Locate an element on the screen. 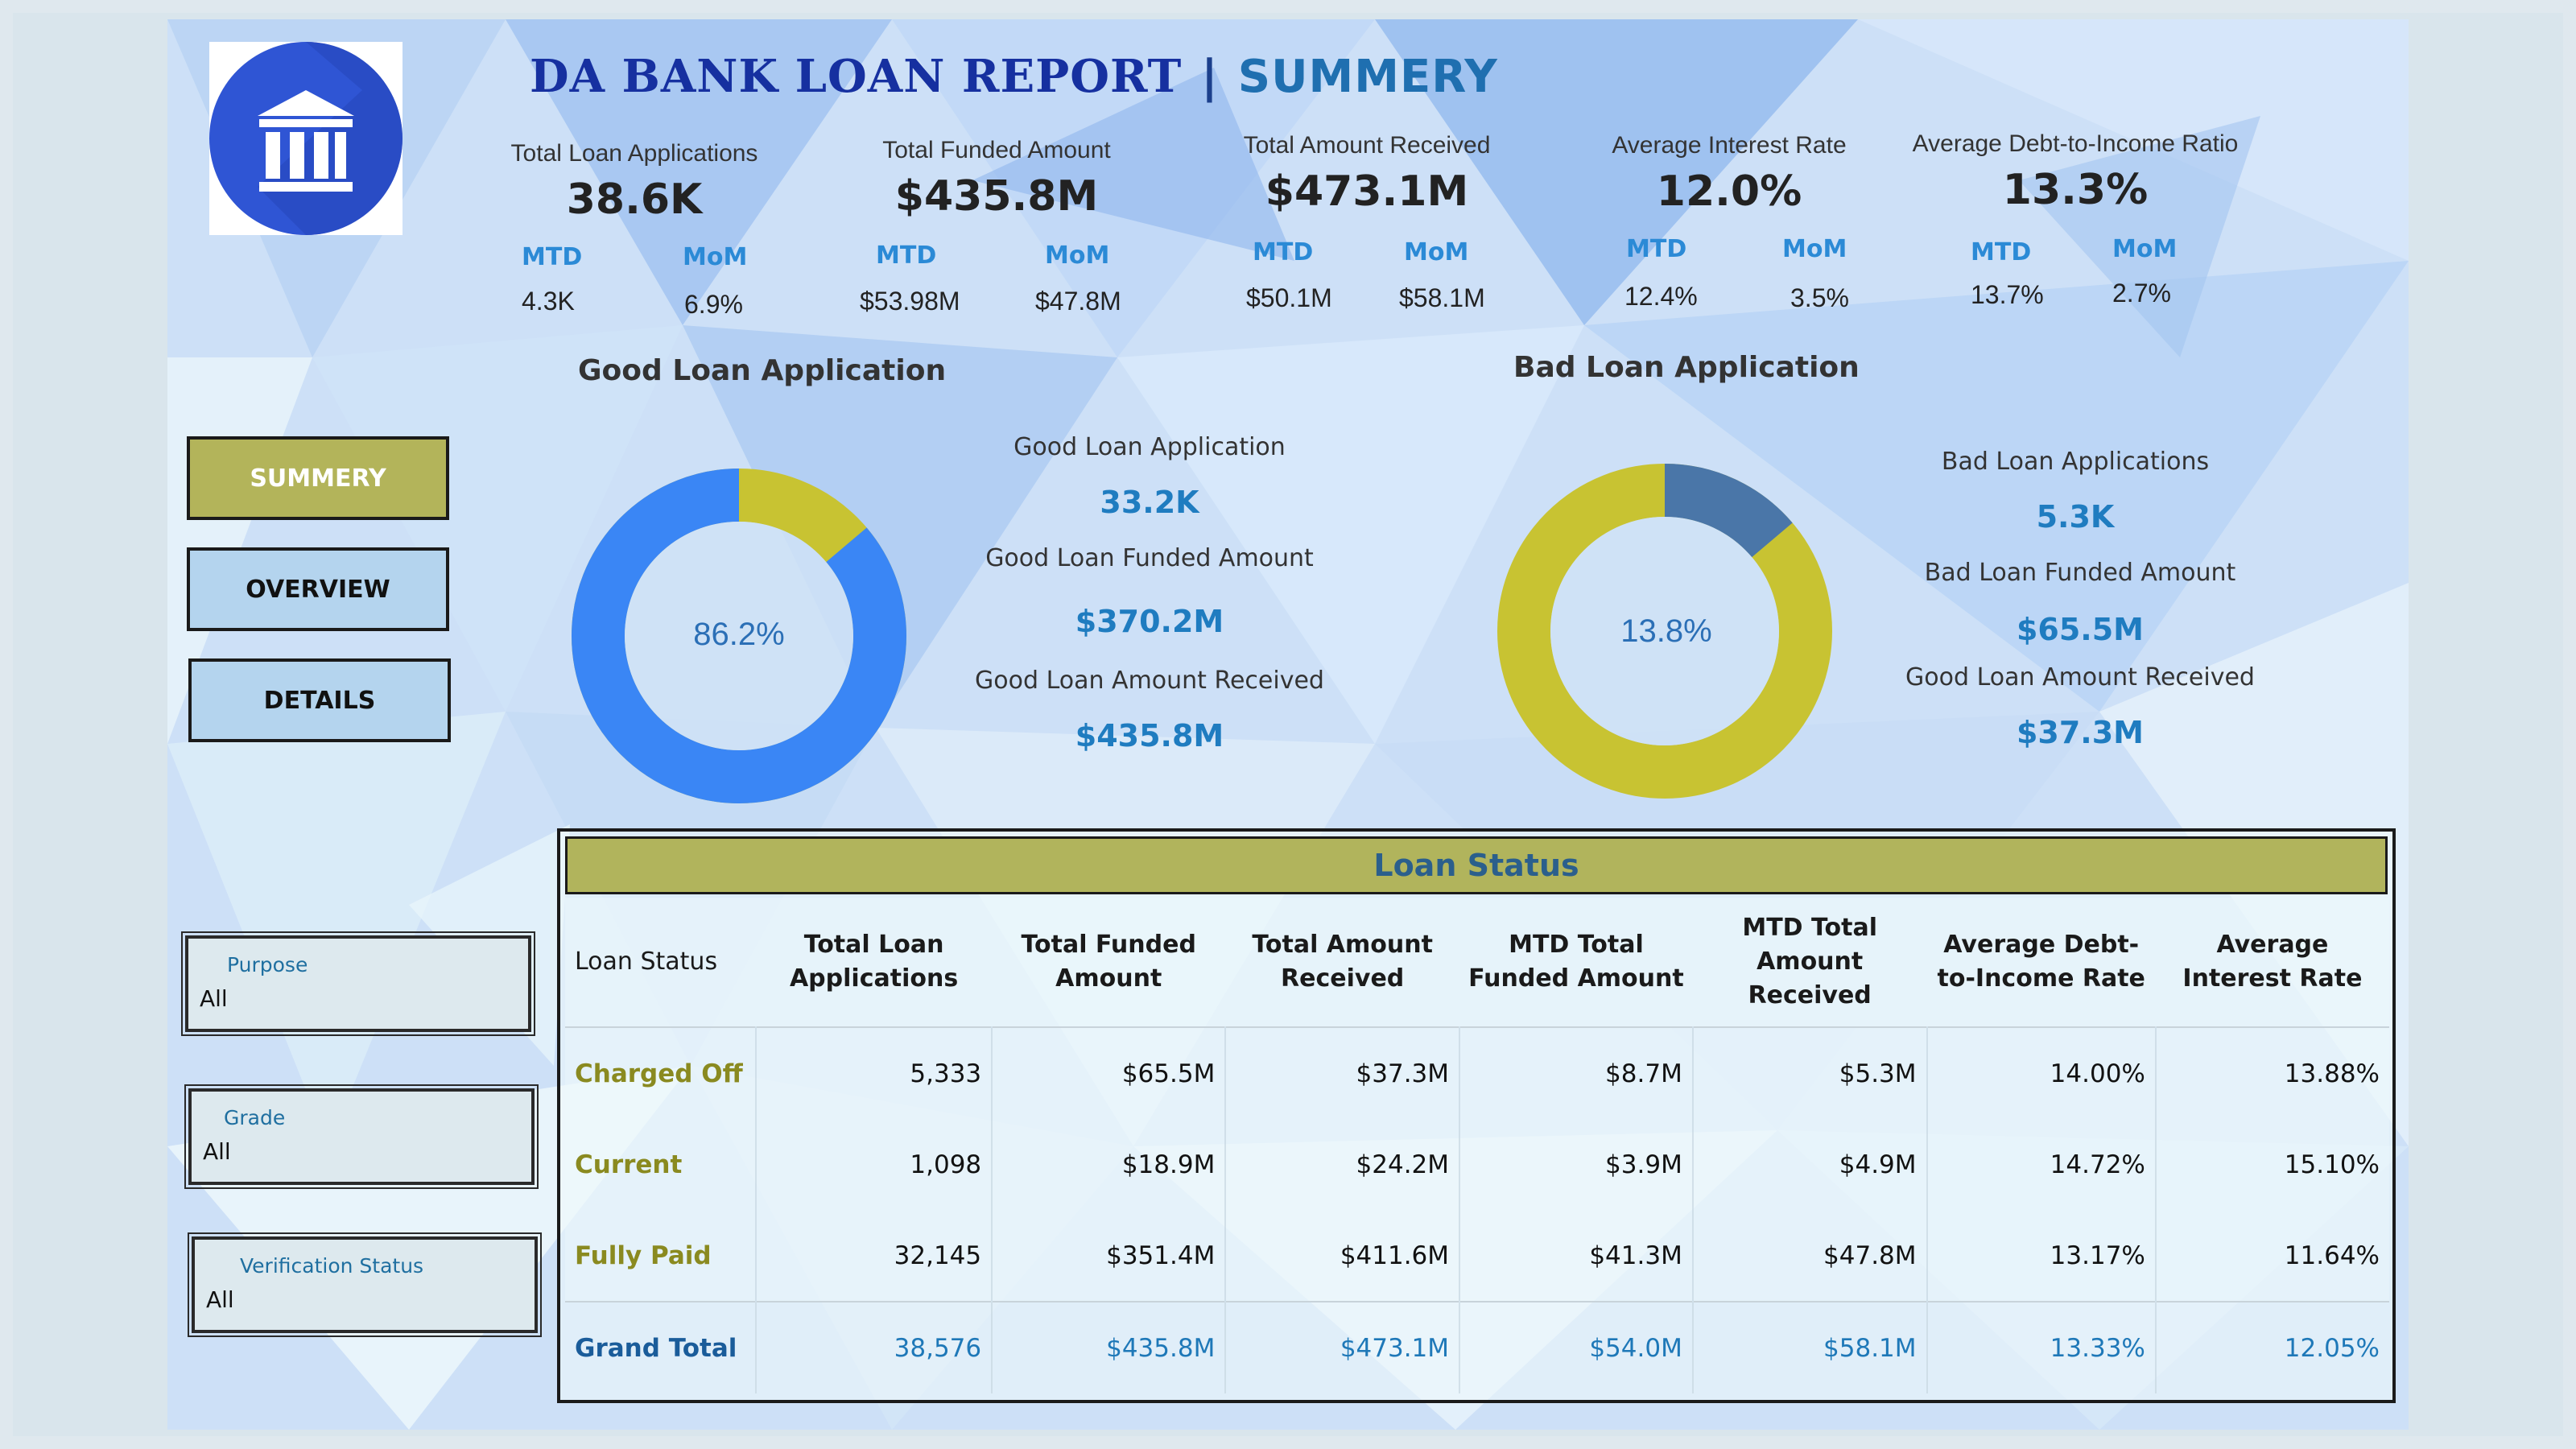  bad-loan-received-value: $37.3M is located at coordinates (2080, 732).